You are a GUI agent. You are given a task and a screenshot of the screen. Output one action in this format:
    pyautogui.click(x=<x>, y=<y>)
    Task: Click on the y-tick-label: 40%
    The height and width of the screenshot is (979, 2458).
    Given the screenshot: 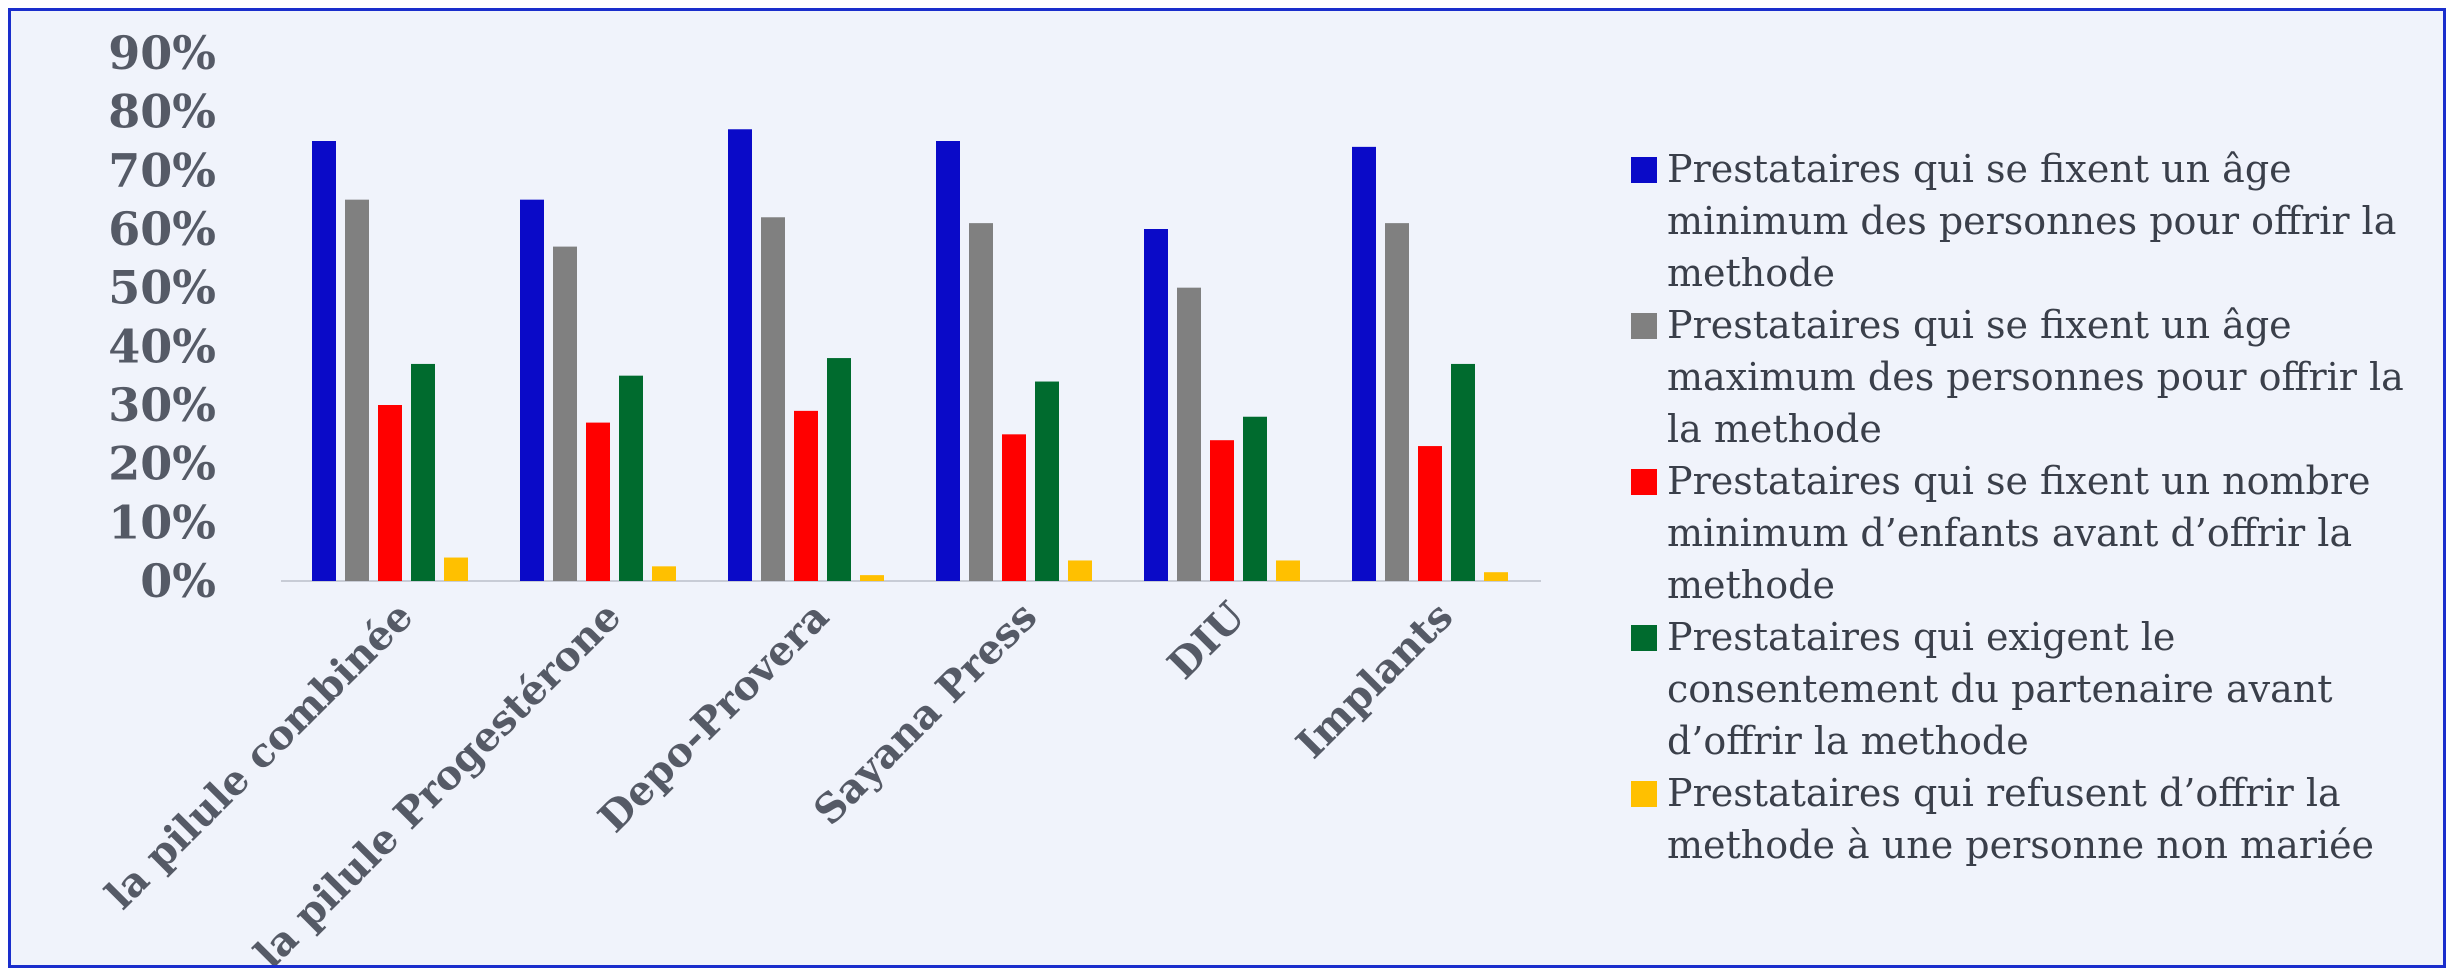 What is the action you would take?
    pyautogui.click(x=162, y=346)
    